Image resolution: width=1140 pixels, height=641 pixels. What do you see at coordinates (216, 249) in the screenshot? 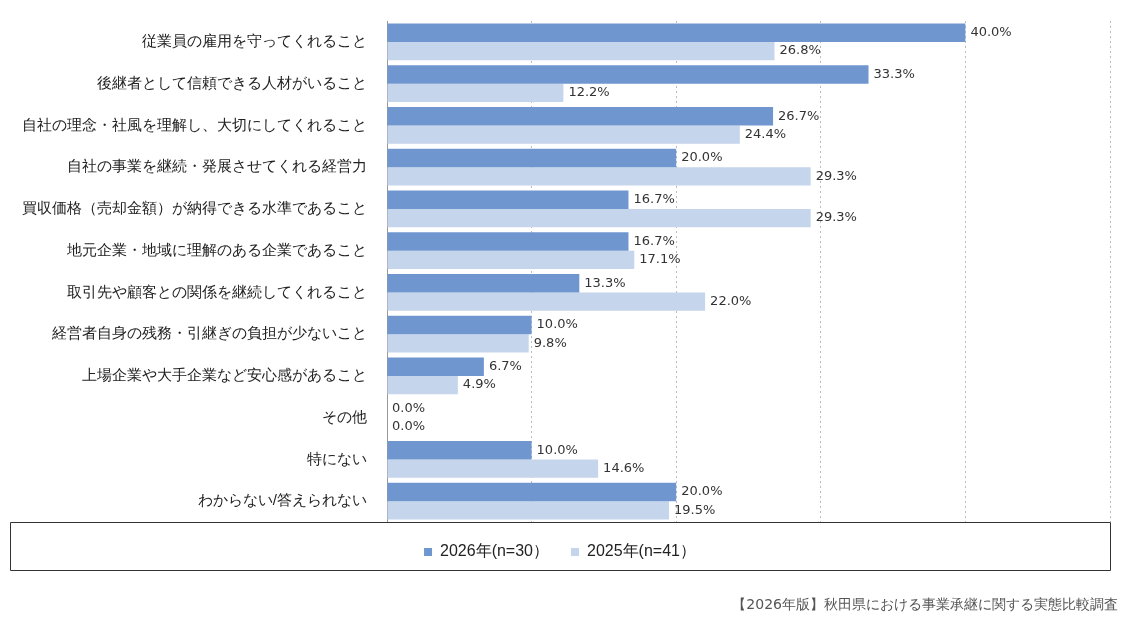
I see `y-tick-label: 地元企業・地域に理解のある企業であること` at bounding box center [216, 249].